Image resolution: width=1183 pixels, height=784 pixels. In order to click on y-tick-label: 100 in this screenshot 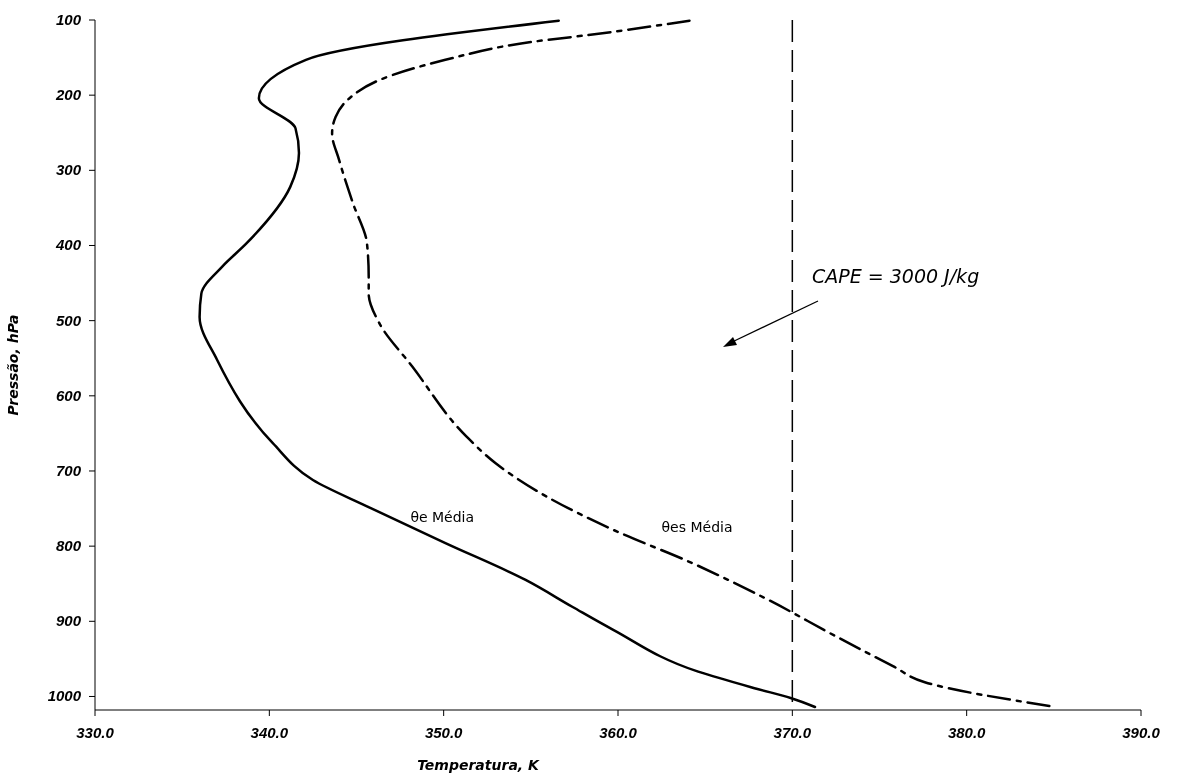, I will do `click(68, 19)`.